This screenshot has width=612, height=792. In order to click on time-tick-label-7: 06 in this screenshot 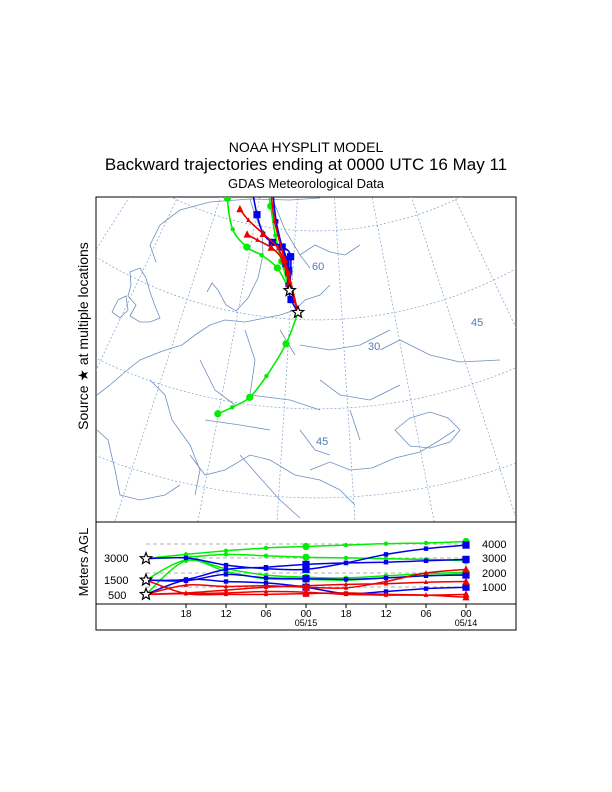, I will do `click(426, 614)`.